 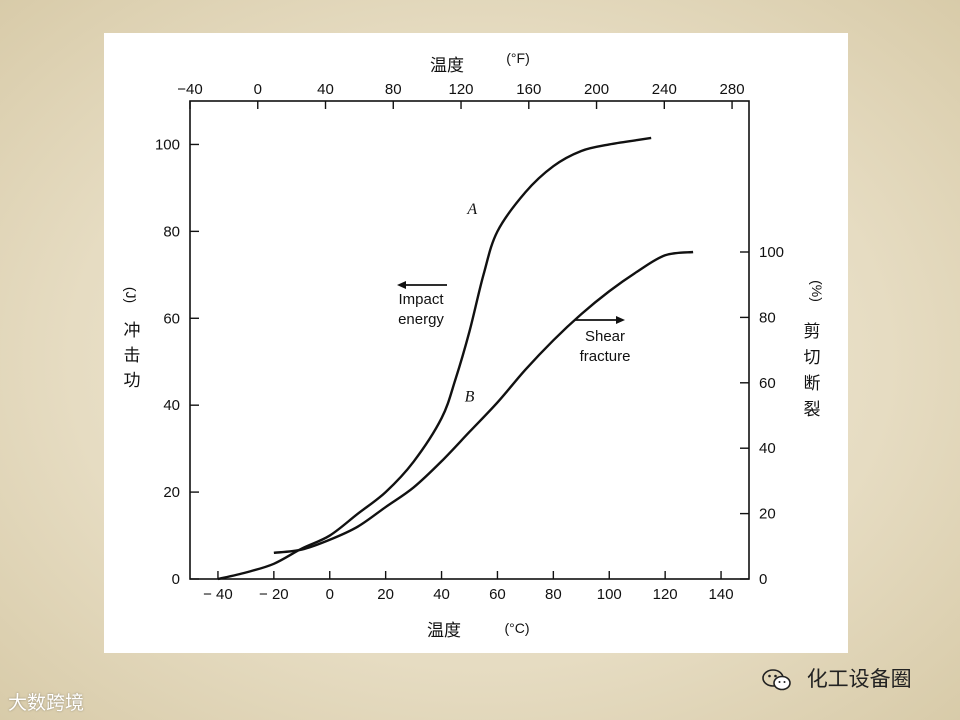 What do you see at coordinates (812, 410) in the screenshot?
I see `right-axis-label-char: 裂` at bounding box center [812, 410].